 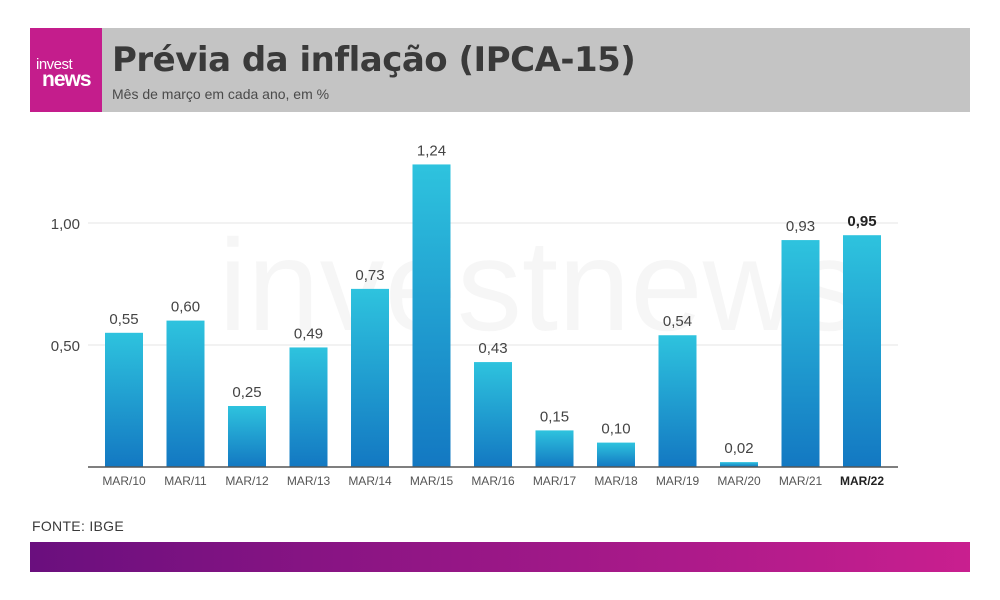 What do you see at coordinates (185, 481) in the screenshot?
I see `x-tick-label: MAR/11` at bounding box center [185, 481].